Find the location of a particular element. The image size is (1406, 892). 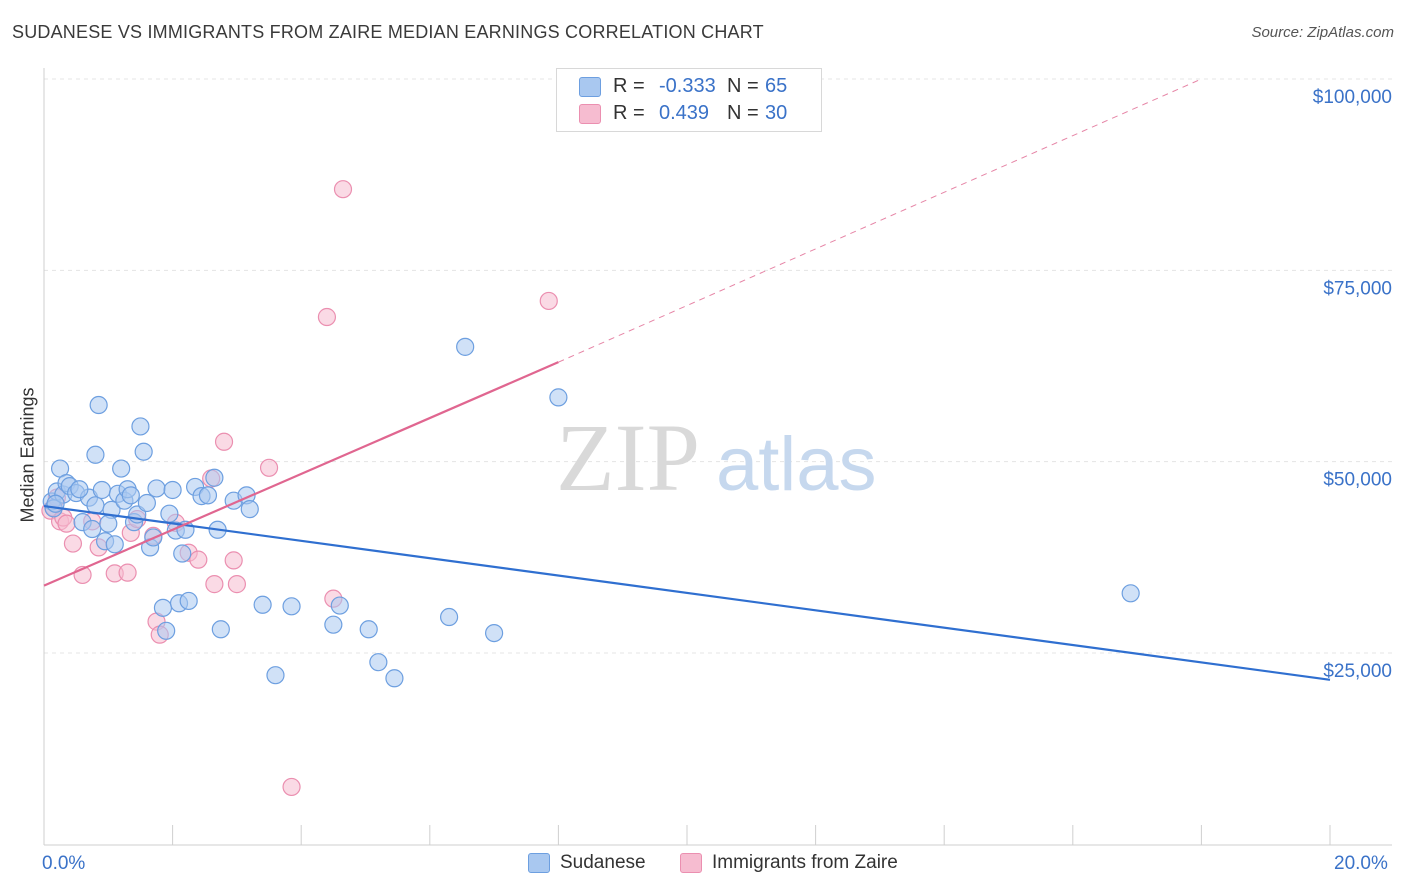

trend-line-zaire-extension is located at coordinates (880, 220).